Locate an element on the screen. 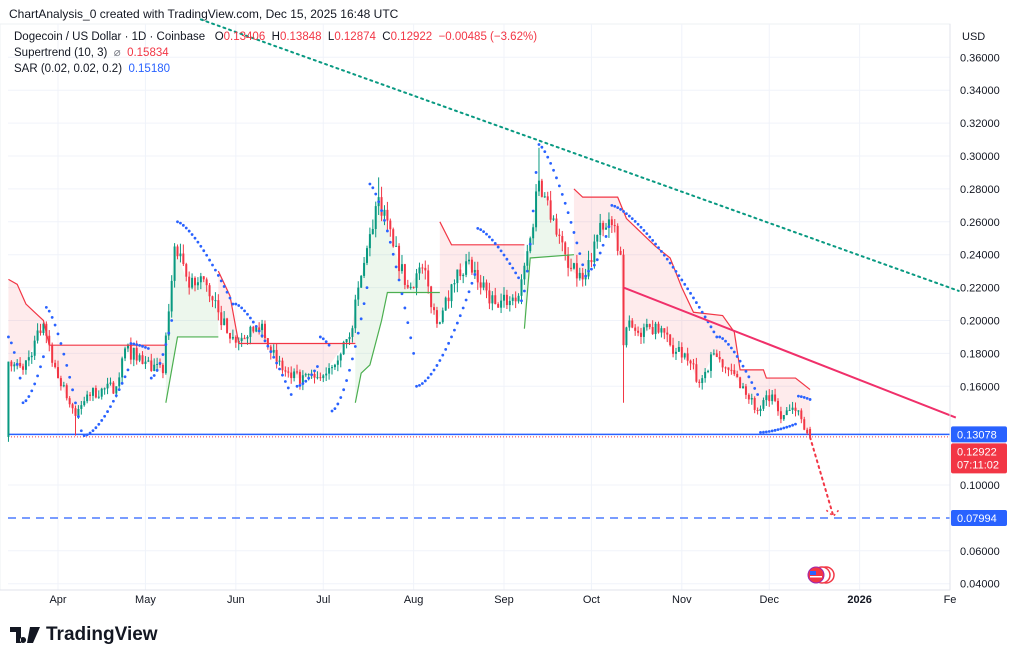 The height and width of the screenshot is (660, 1024). level-price-label: 0.13078 is located at coordinates (977, 435).